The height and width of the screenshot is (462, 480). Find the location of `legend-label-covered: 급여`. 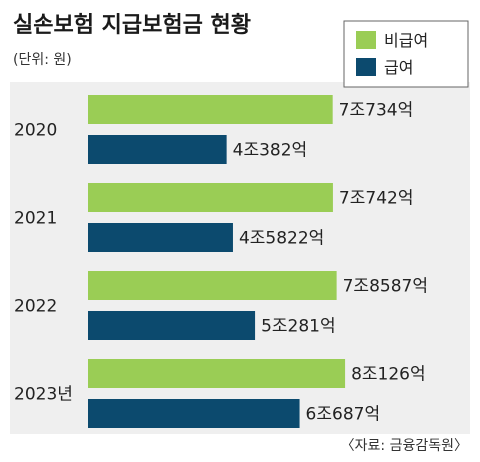

legend-label-covered: 급여 is located at coordinates (398, 67).